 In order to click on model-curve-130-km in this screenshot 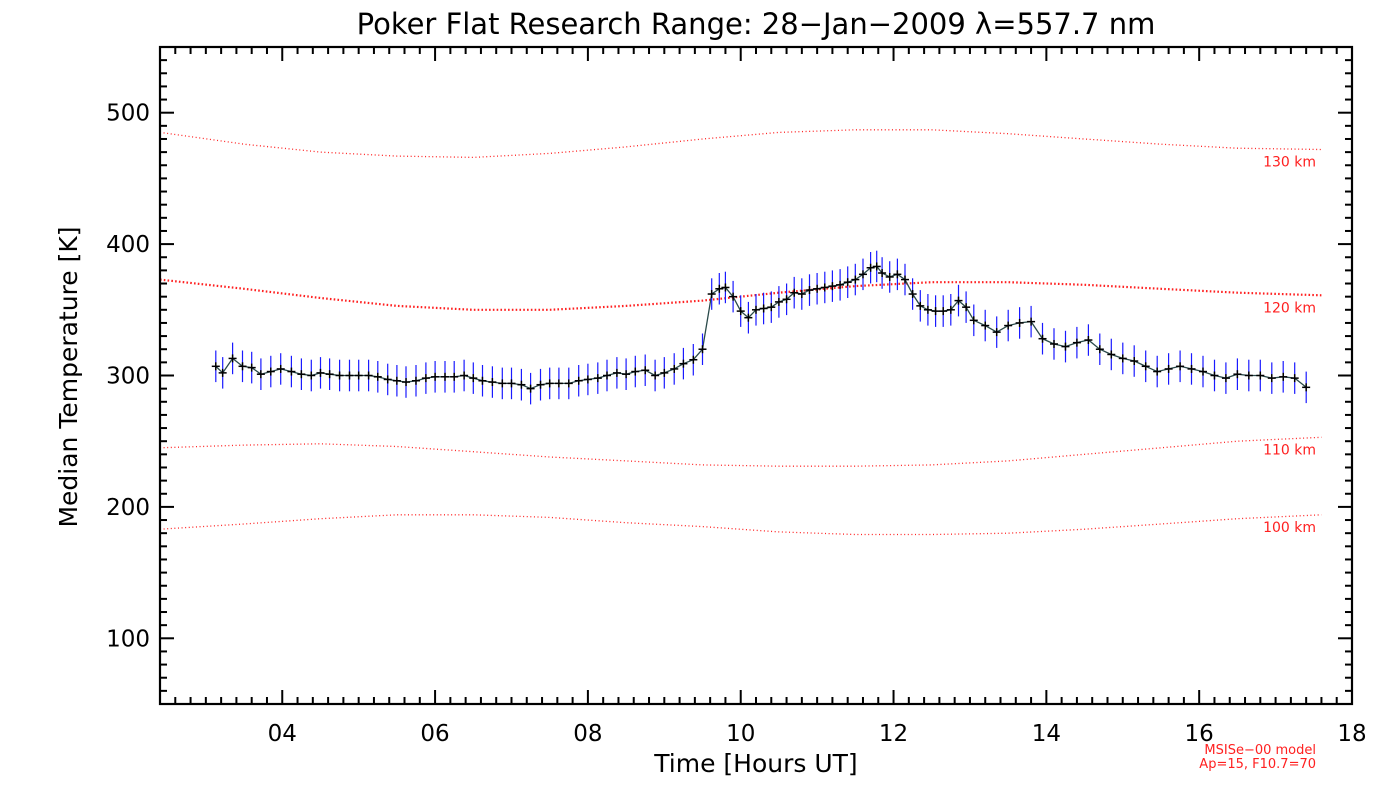, I will do `click(741, 144)`.